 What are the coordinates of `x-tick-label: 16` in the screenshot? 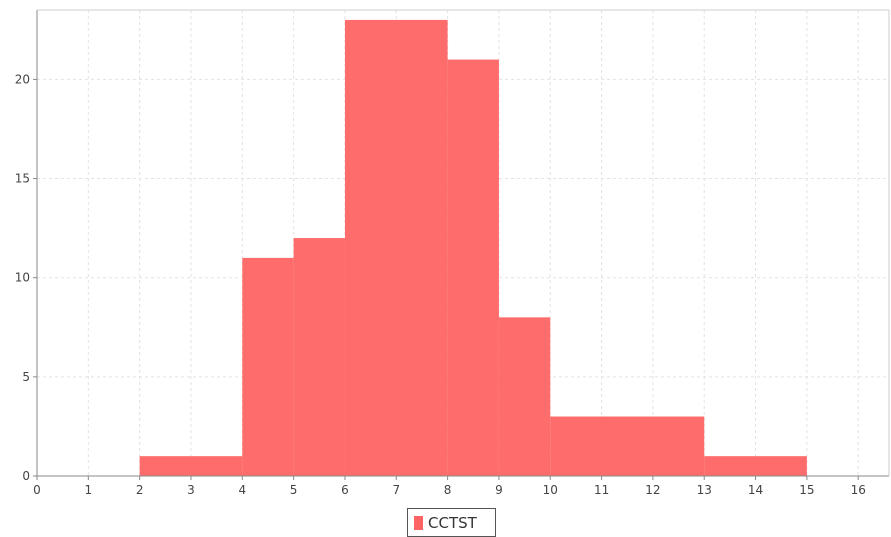 It's located at (858, 490).